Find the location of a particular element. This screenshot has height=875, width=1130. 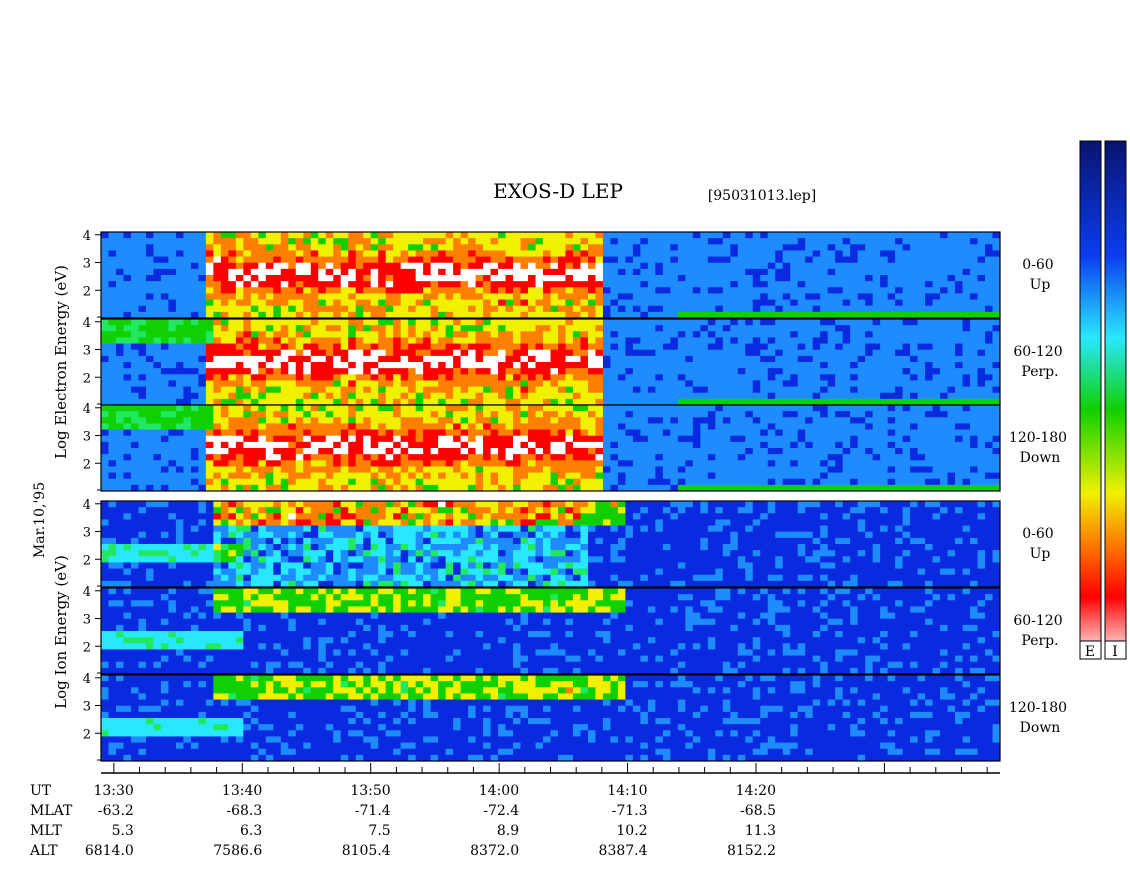

time-axis-value: -72.4 is located at coordinates (501, 811).